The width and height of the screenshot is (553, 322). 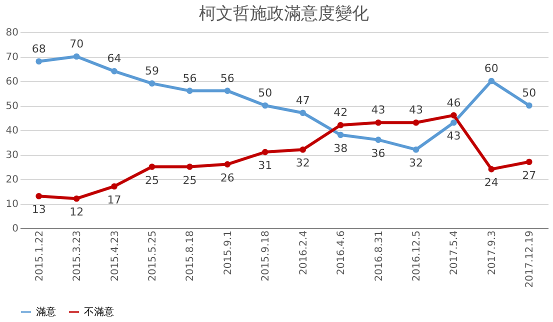 What do you see at coordinates (304, 253) in the screenshot?
I see `x-tick-label: 2016.2.4` at bounding box center [304, 253].